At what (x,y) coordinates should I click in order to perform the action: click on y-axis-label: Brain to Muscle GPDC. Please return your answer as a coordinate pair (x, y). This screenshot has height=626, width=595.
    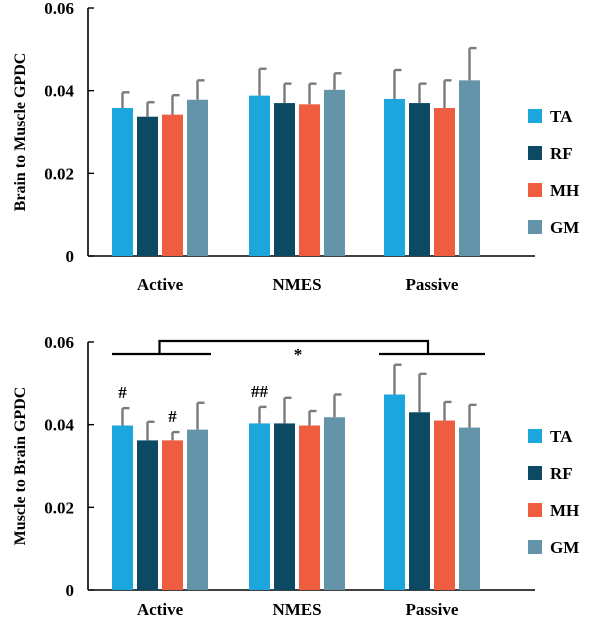
    Looking at the image, I should click on (20, 132).